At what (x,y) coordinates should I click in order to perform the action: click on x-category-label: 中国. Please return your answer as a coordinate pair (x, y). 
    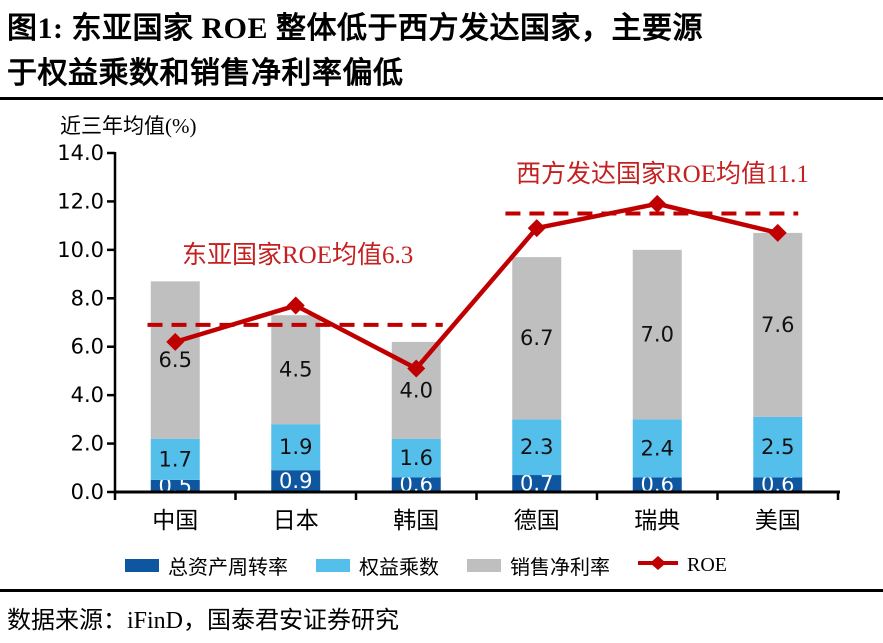
    Looking at the image, I should click on (175, 520).